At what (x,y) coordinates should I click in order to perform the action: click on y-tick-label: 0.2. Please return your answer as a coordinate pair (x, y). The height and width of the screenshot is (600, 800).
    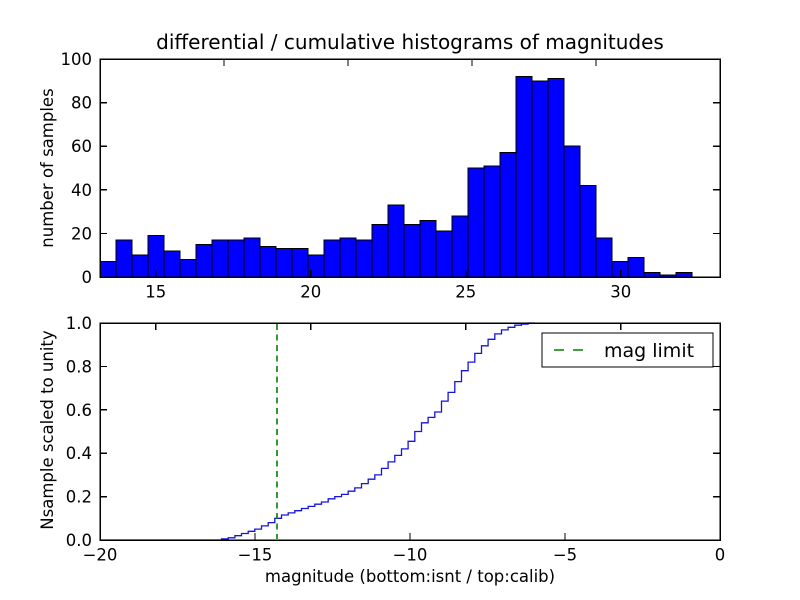
    Looking at the image, I should click on (79, 497).